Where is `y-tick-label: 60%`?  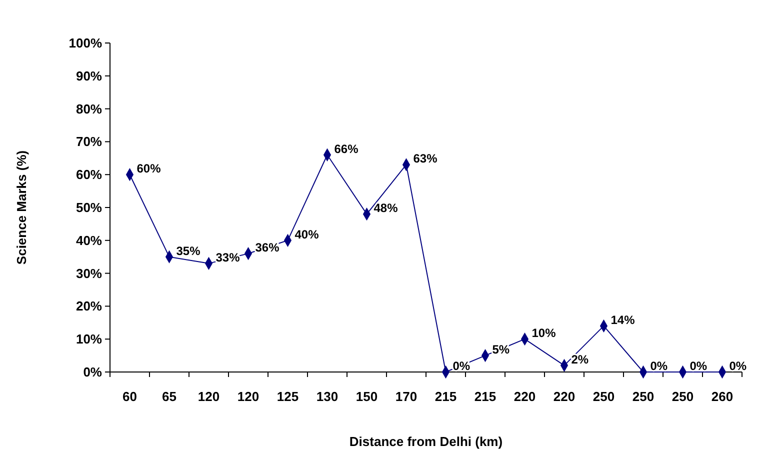
y-tick-label: 60% is located at coordinates (89, 174).